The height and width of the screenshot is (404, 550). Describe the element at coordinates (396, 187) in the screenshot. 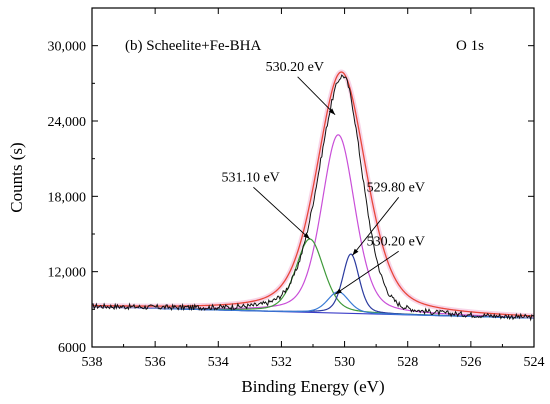

I see `peak-label-2: 529.80 eV` at that location.